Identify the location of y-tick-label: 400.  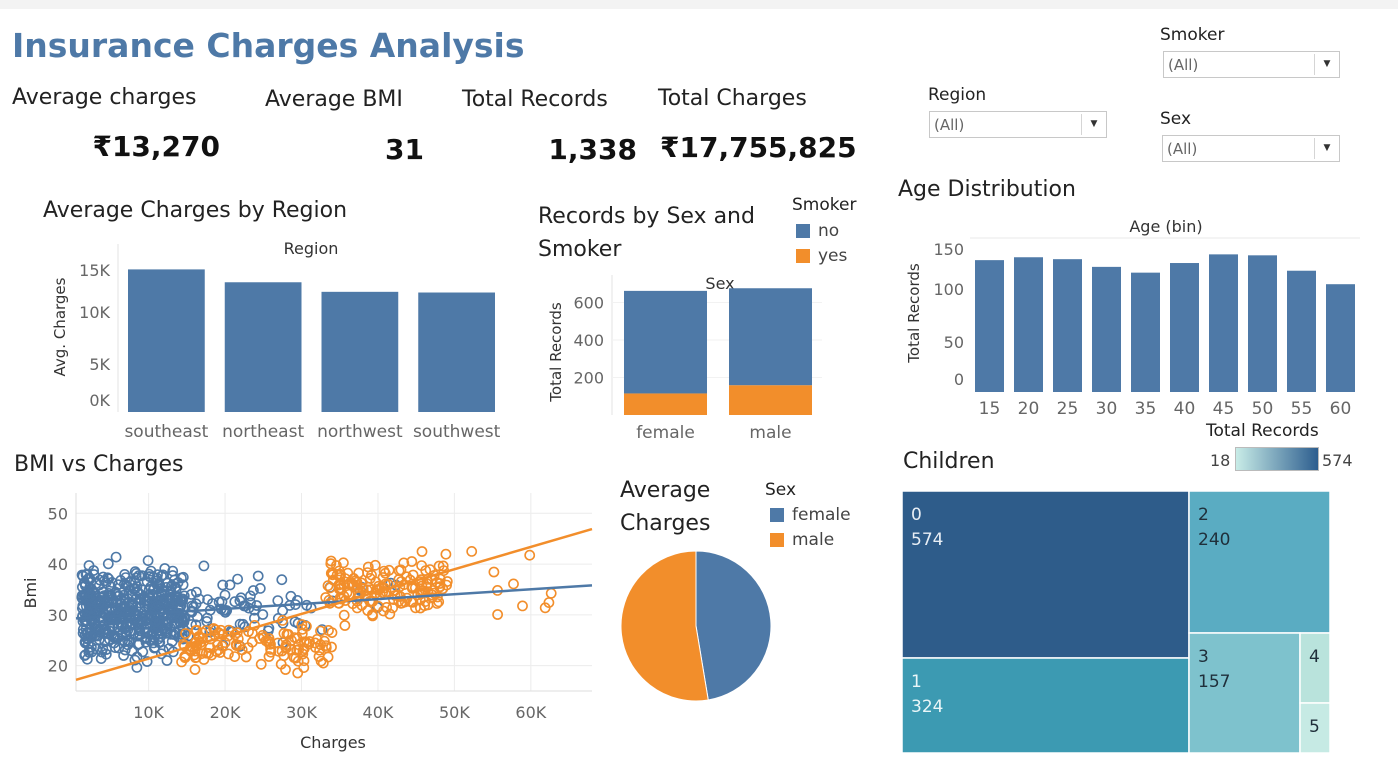
(588, 340).